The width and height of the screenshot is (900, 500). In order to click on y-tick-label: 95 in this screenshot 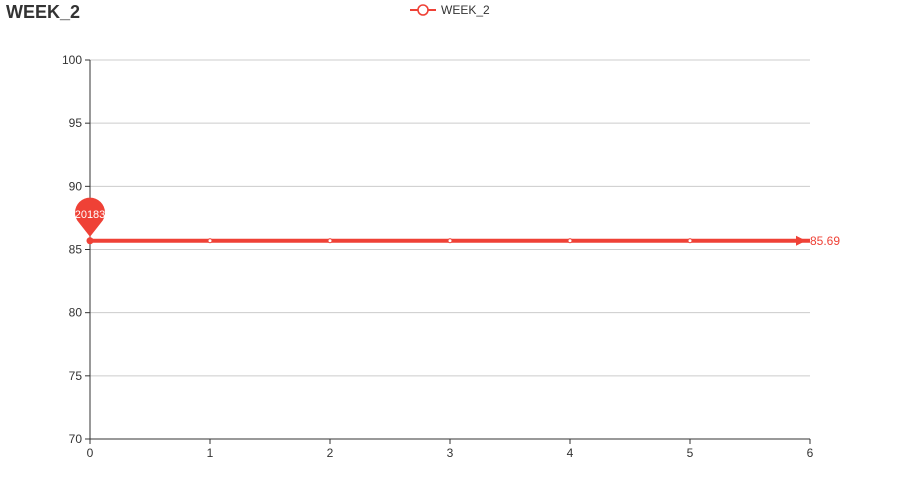, I will do `click(76, 123)`.